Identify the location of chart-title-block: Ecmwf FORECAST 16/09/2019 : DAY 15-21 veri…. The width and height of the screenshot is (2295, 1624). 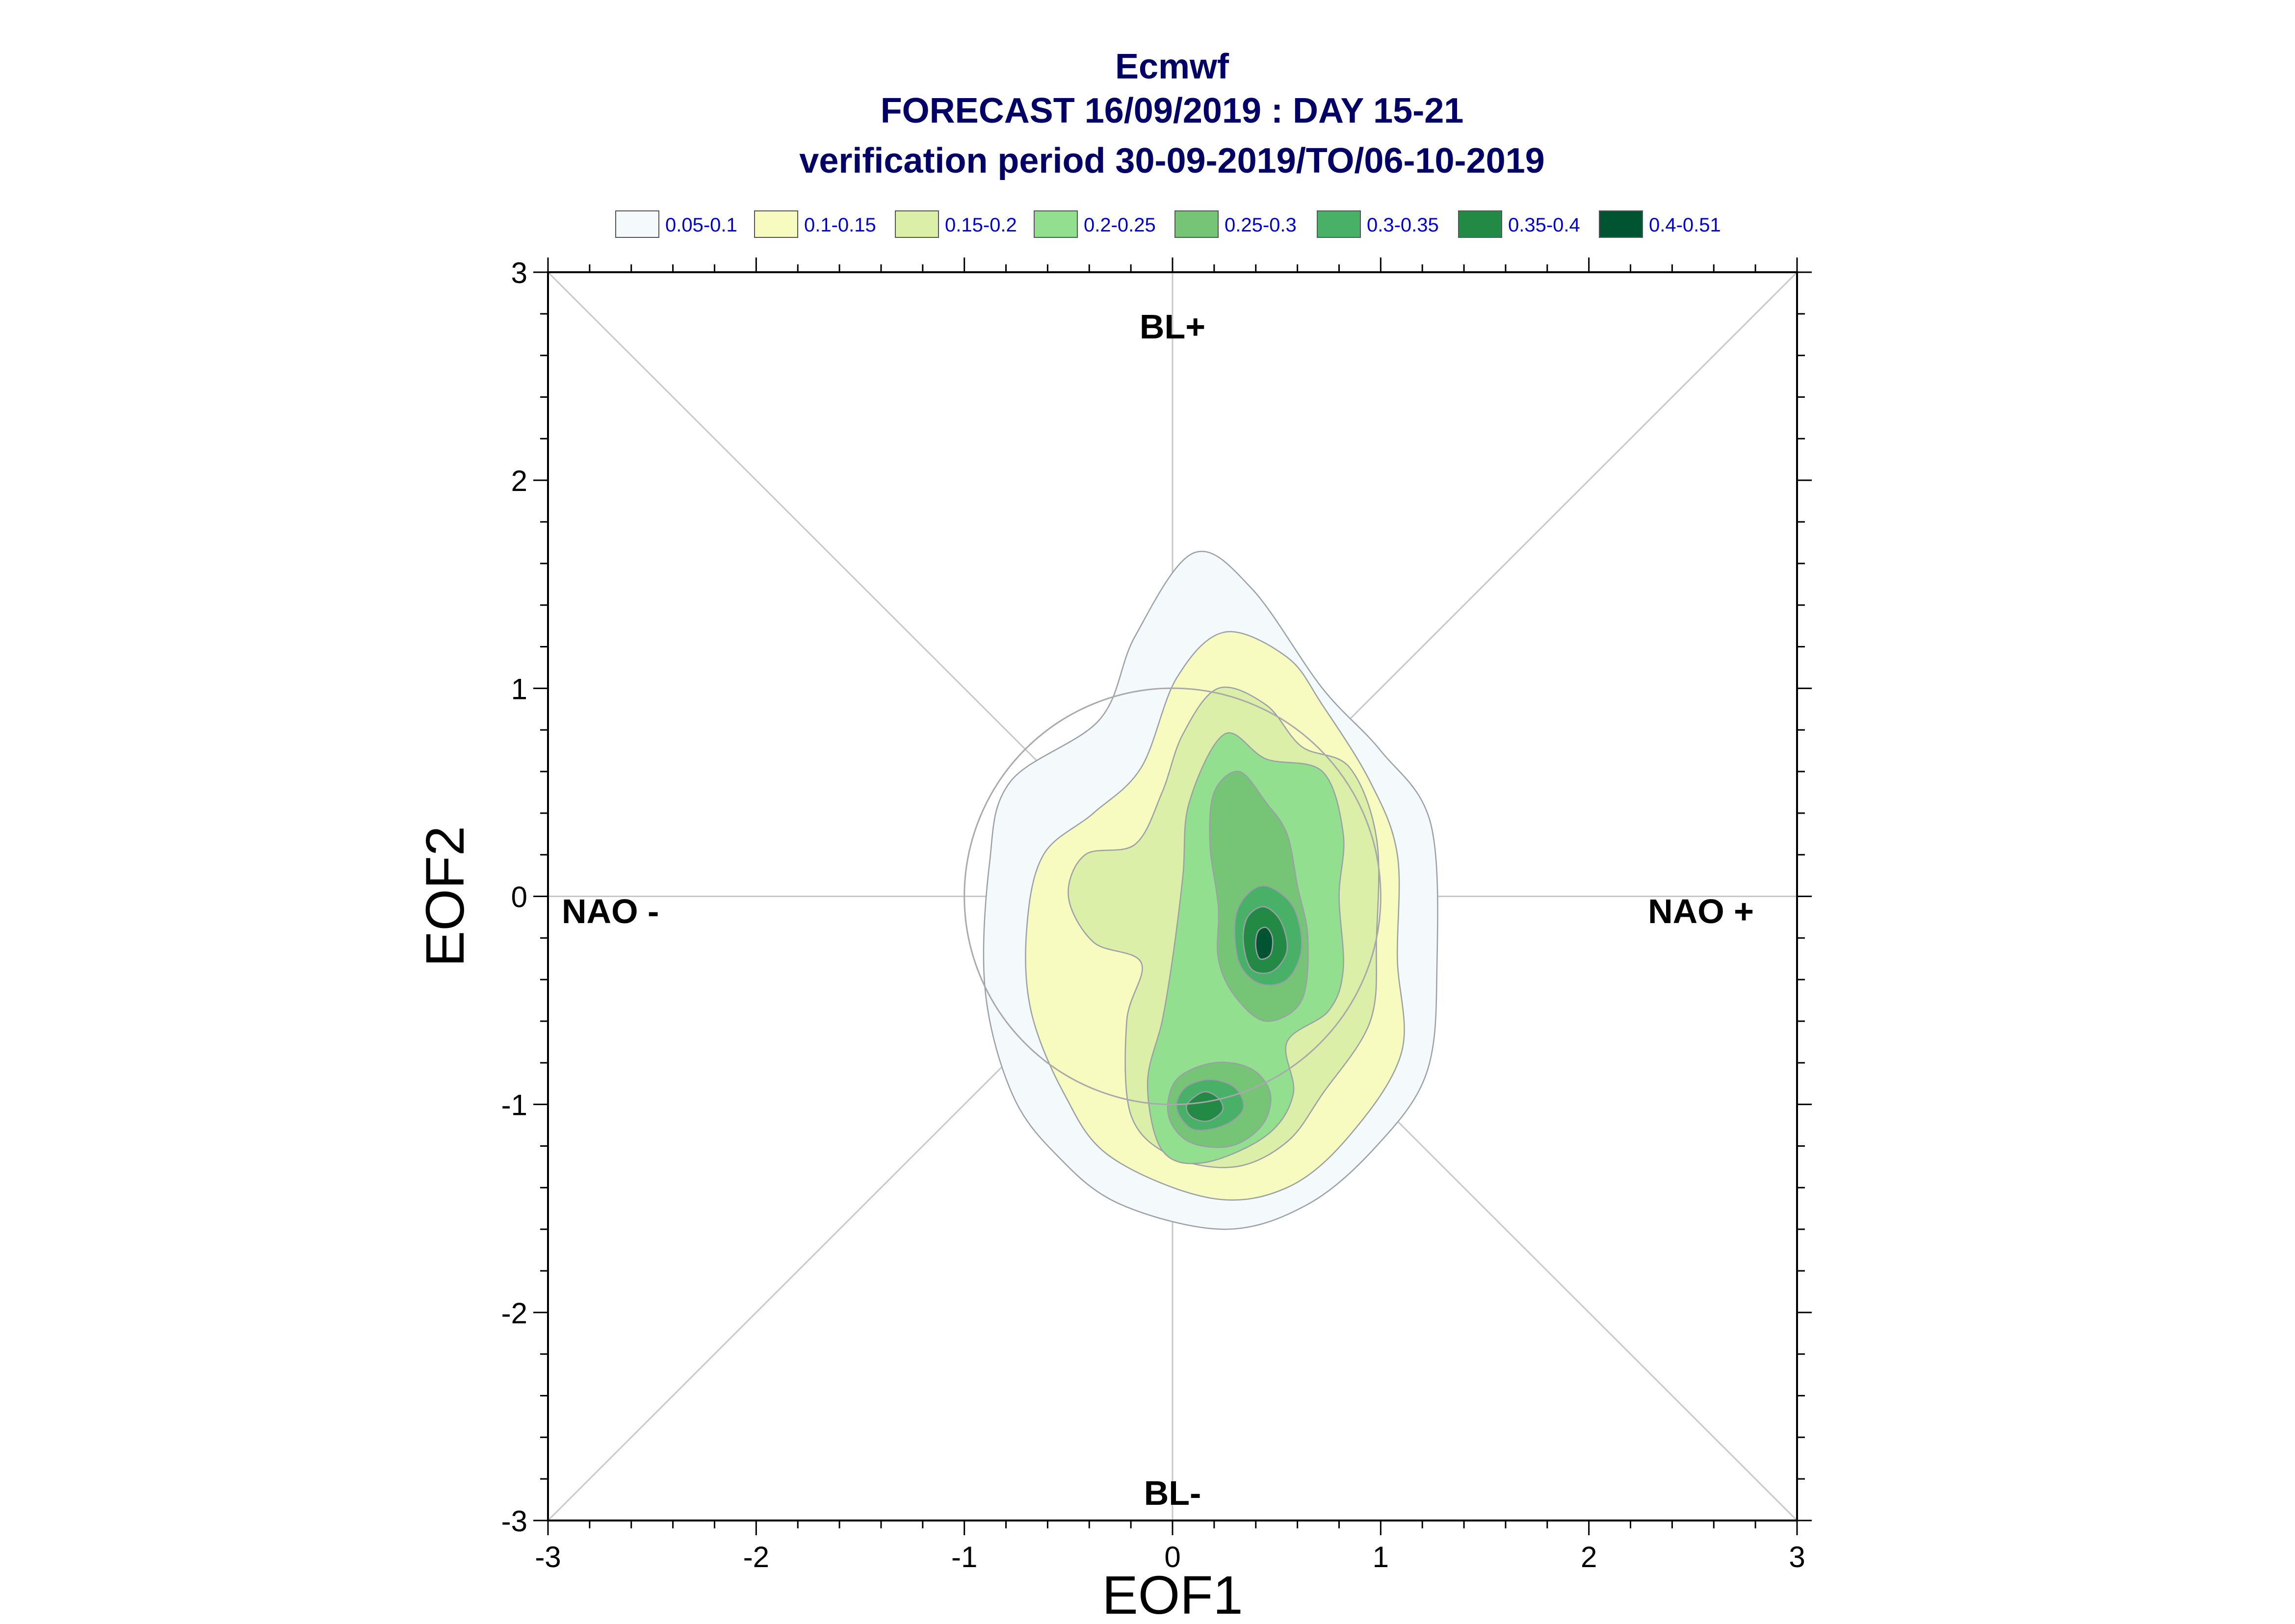
(1171, 113).